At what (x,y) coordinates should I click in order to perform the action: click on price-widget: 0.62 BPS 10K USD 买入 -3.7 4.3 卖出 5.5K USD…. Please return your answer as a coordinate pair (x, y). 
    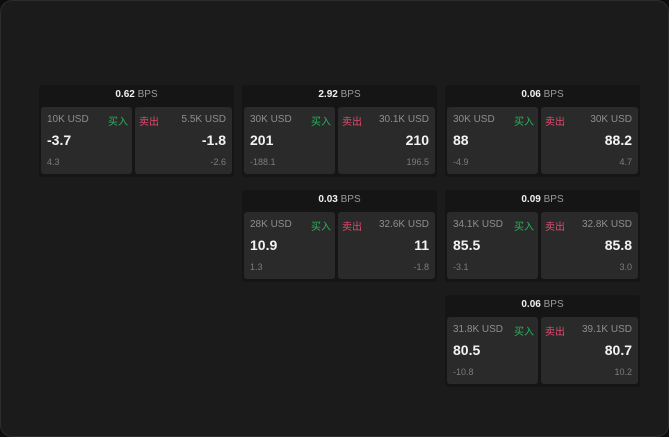
    Looking at the image, I should click on (136, 131).